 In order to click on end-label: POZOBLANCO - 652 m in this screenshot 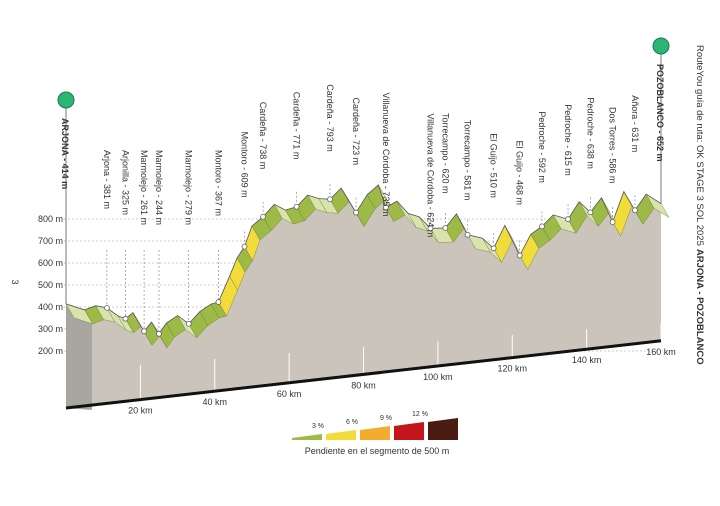, I will do `click(660, 113)`.